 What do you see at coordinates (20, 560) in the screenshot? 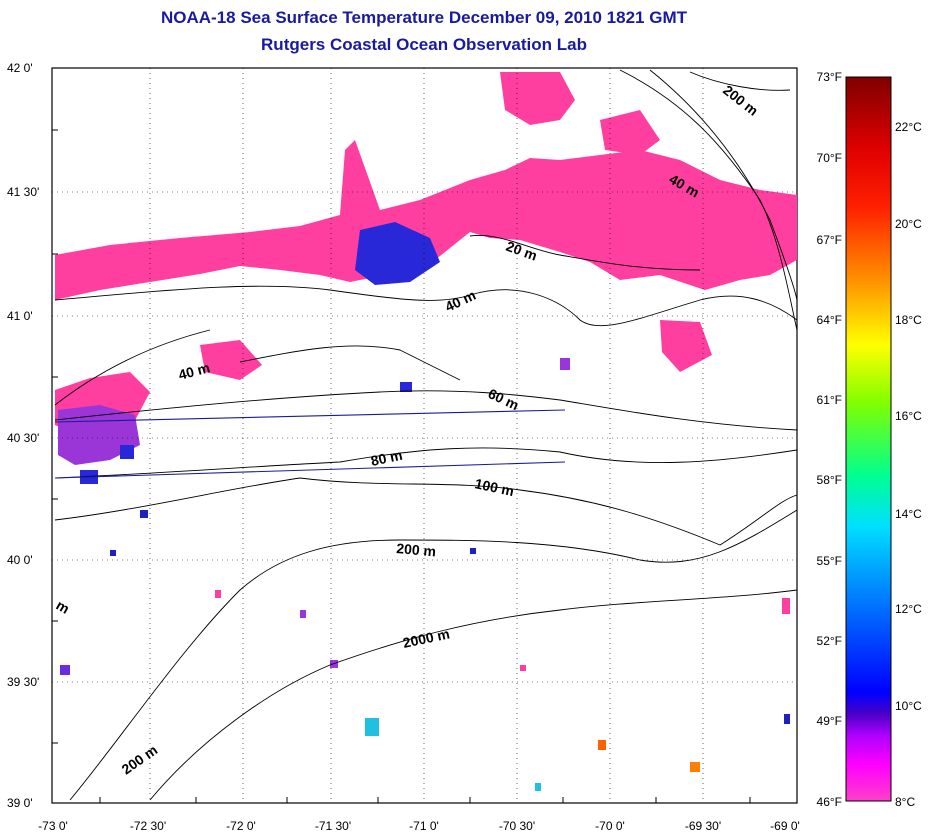
I see `lat-label: 40 0'` at bounding box center [20, 560].